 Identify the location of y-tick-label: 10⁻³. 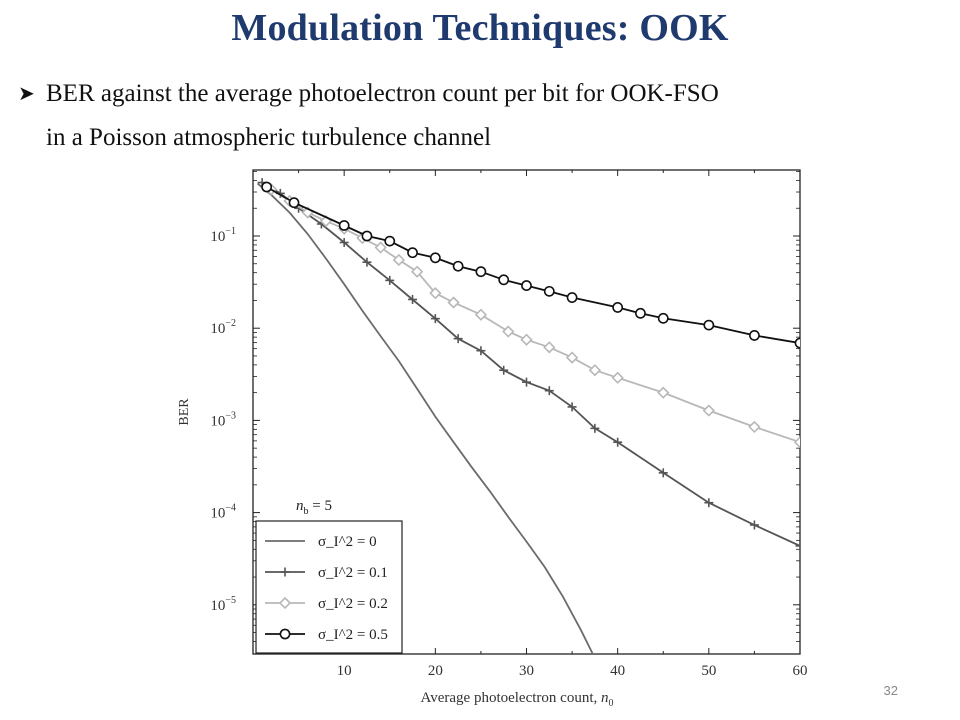
(223, 419).